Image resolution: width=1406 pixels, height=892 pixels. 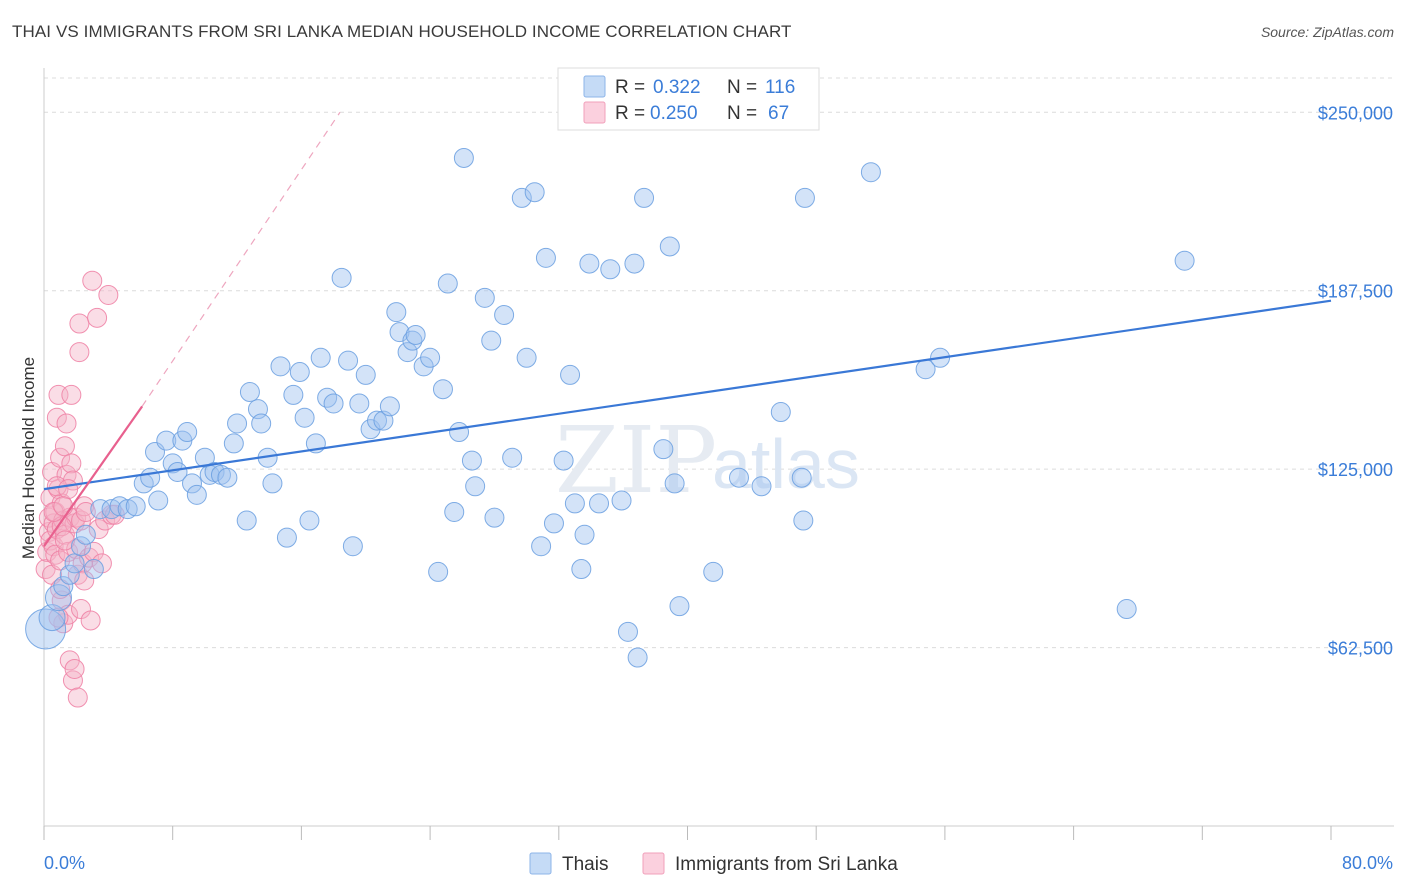 What do you see at coordinates (742, 87) in the screenshot?
I see `legend-n-label: N =` at bounding box center [742, 87].